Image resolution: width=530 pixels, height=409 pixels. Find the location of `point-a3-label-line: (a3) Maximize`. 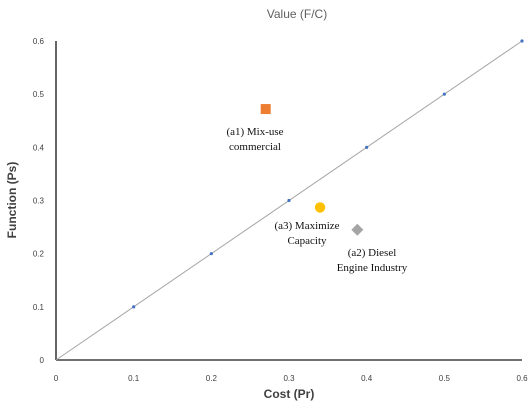

point-a3-label-line: (a3) Maximize is located at coordinates (306, 226).